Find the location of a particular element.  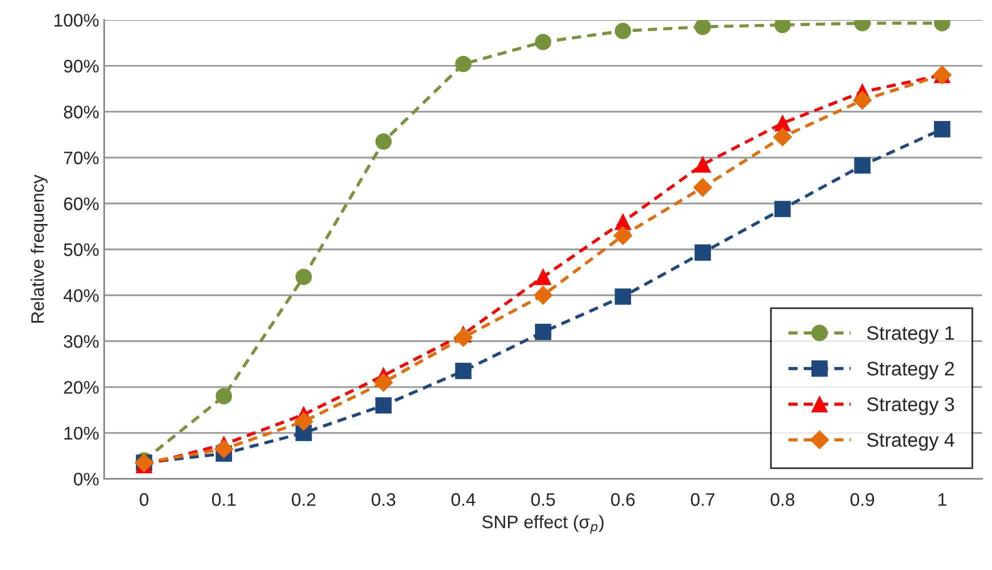

x-tick-label: 0.1 is located at coordinates (224, 499).